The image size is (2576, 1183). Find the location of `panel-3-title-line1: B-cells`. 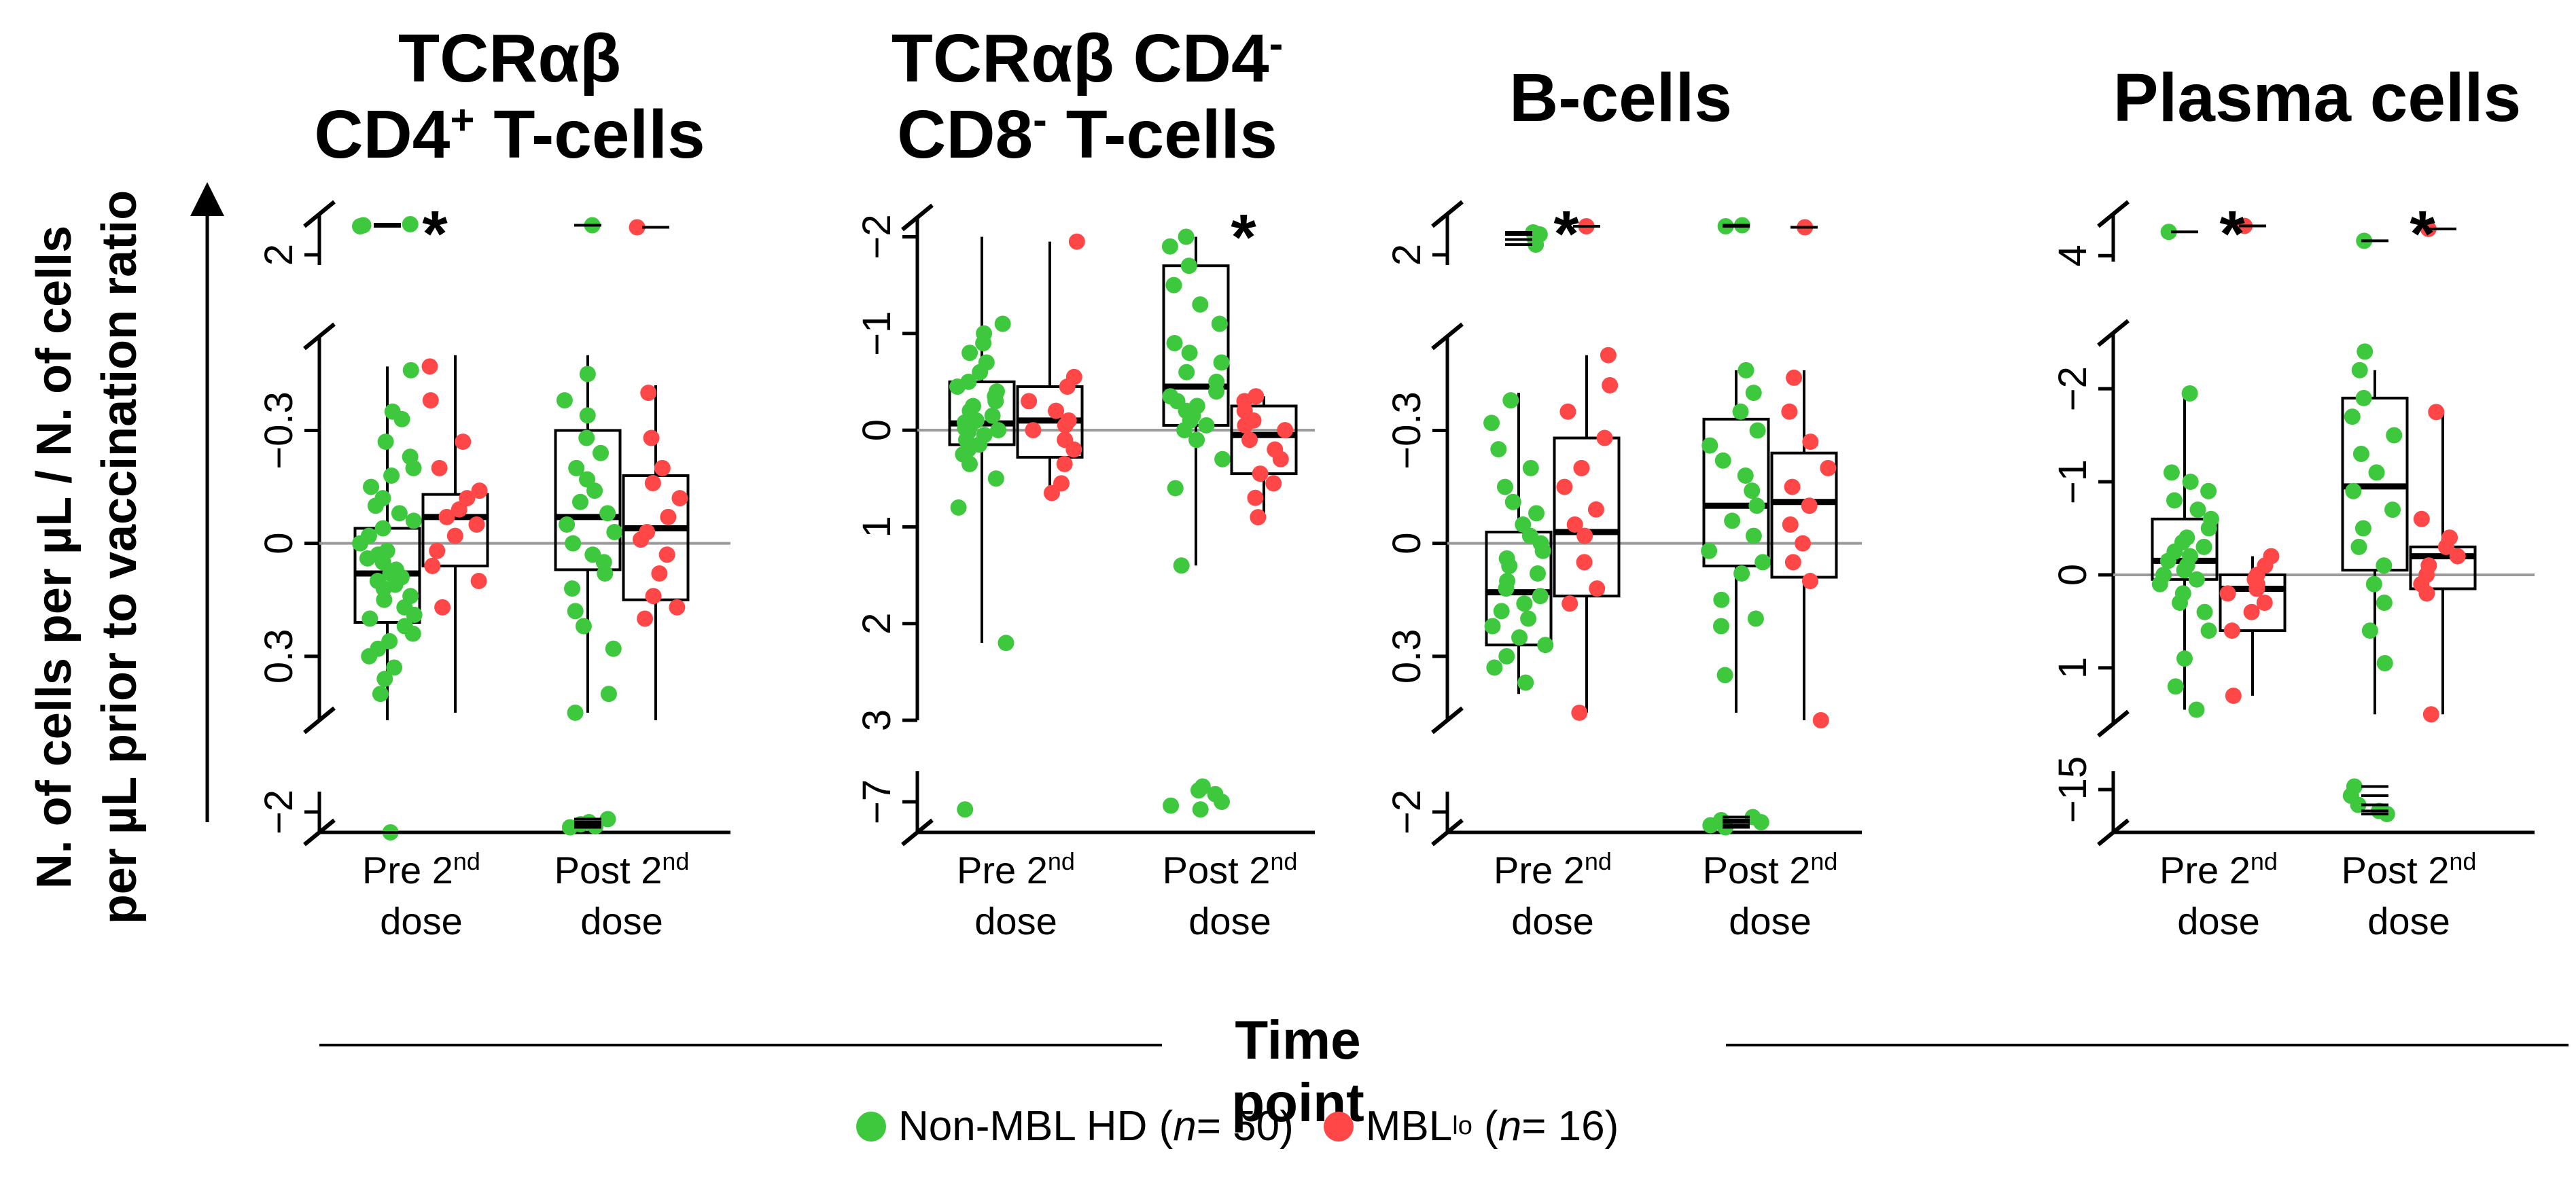

panel-3-title-line1: B-cells is located at coordinates (1620, 98).